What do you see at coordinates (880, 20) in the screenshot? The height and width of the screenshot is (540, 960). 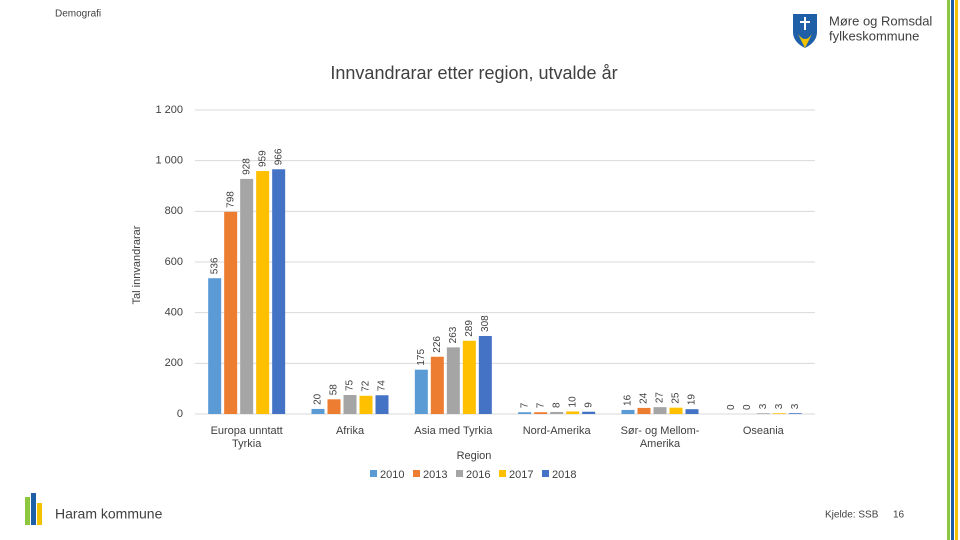 I see `logo-text: Møre og Romsdal` at bounding box center [880, 20].